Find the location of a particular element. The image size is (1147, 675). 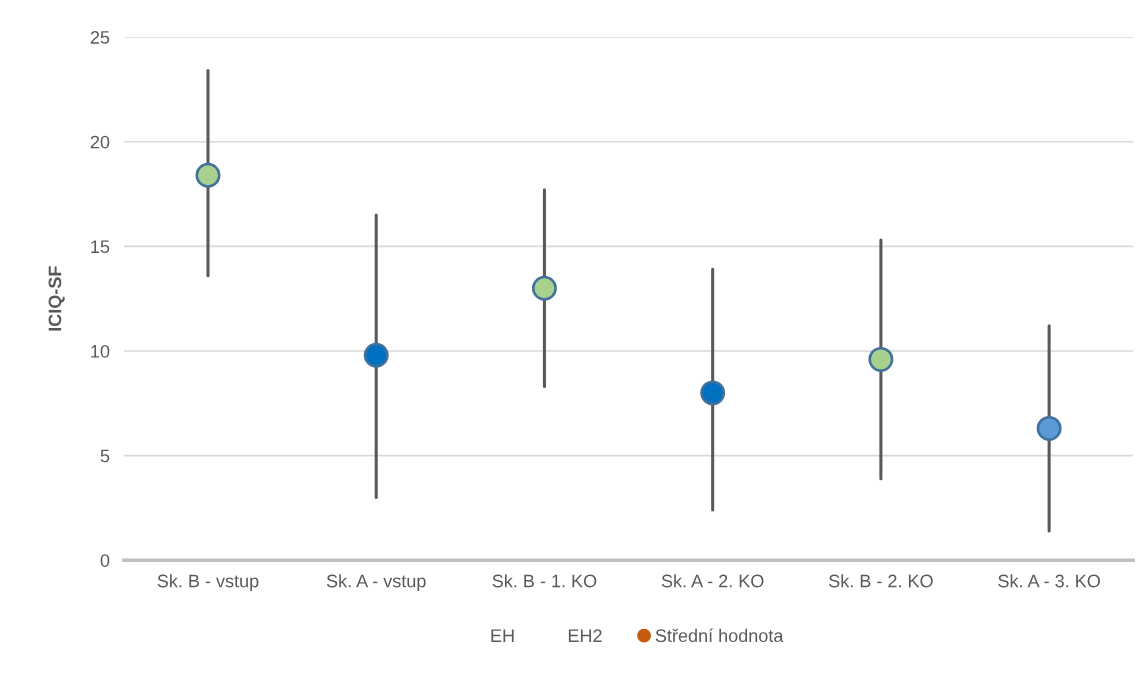

text: EH2 is located at coordinates (585, 635).